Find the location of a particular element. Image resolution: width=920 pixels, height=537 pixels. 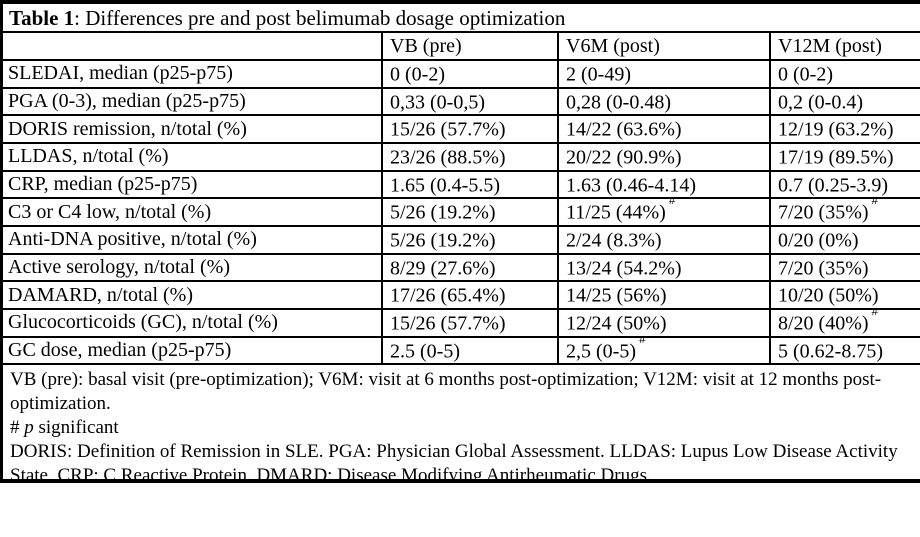

cell-v6m: 2/24 (8.3%) is located at coordinates (664, 239).